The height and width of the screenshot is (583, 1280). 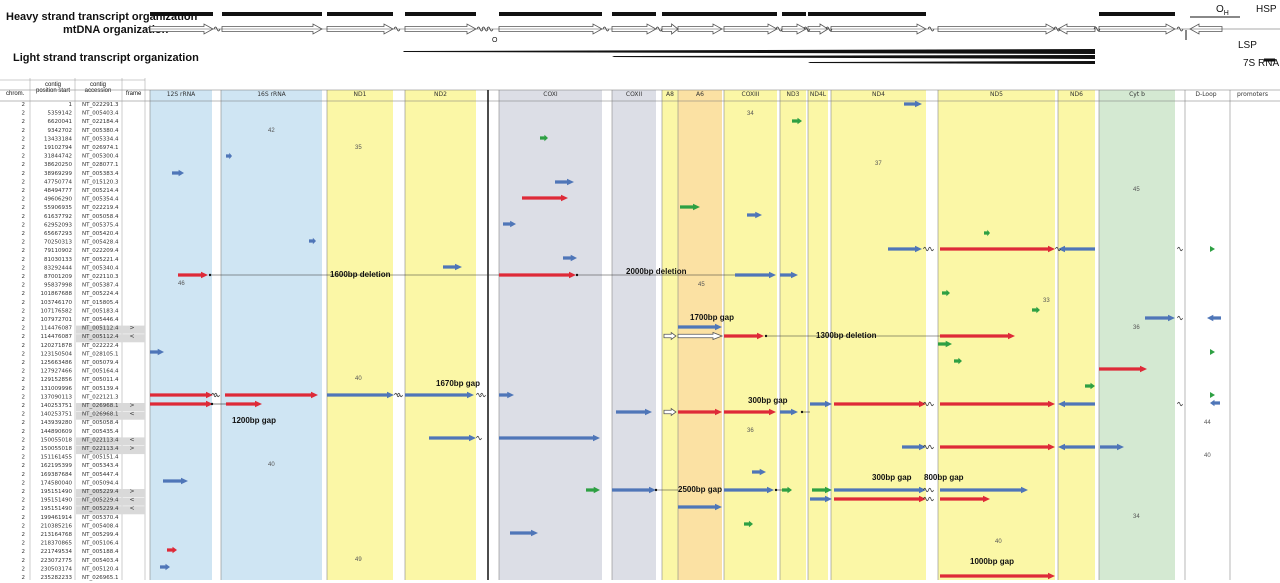 What do you see at coordinates (100, 182) in the screenshot?
I see `row-accession: NT_015120.3` at bounding box center [100, 182].